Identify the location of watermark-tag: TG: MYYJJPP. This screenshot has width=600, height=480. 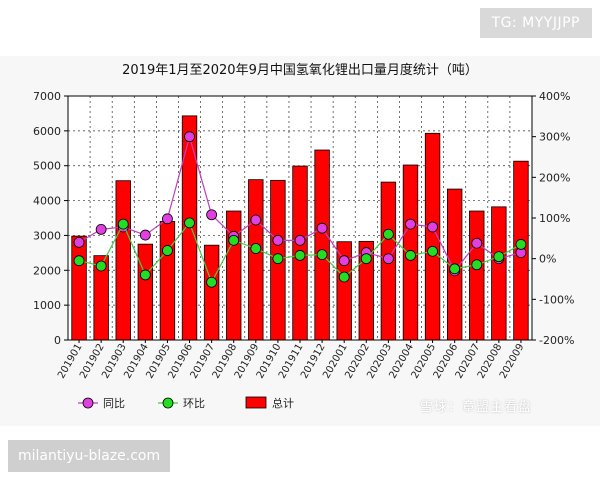
(535, 23).